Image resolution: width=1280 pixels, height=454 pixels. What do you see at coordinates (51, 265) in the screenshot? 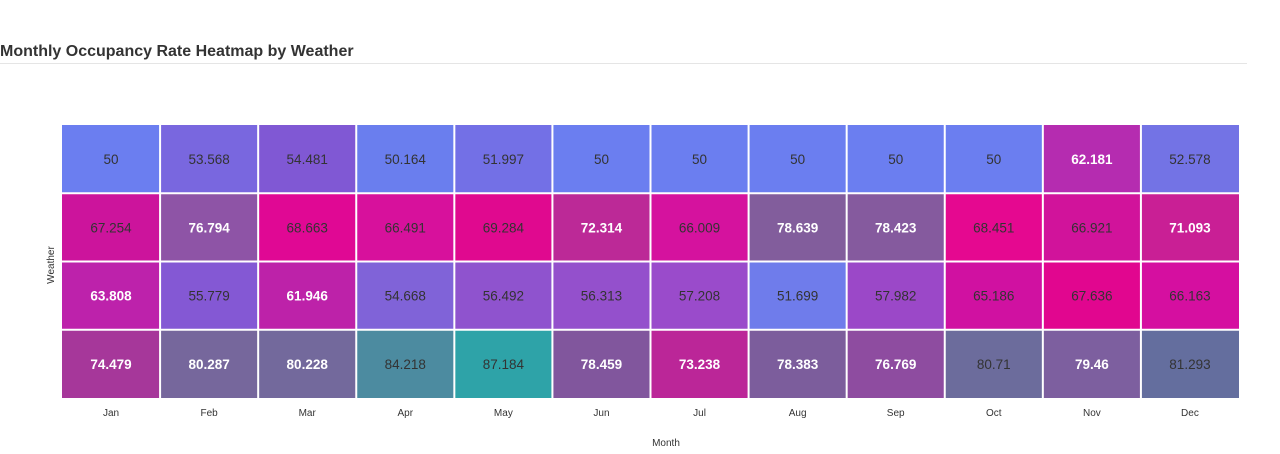
I see `y-axis-title: Weather` at bounding box center [51, 265].